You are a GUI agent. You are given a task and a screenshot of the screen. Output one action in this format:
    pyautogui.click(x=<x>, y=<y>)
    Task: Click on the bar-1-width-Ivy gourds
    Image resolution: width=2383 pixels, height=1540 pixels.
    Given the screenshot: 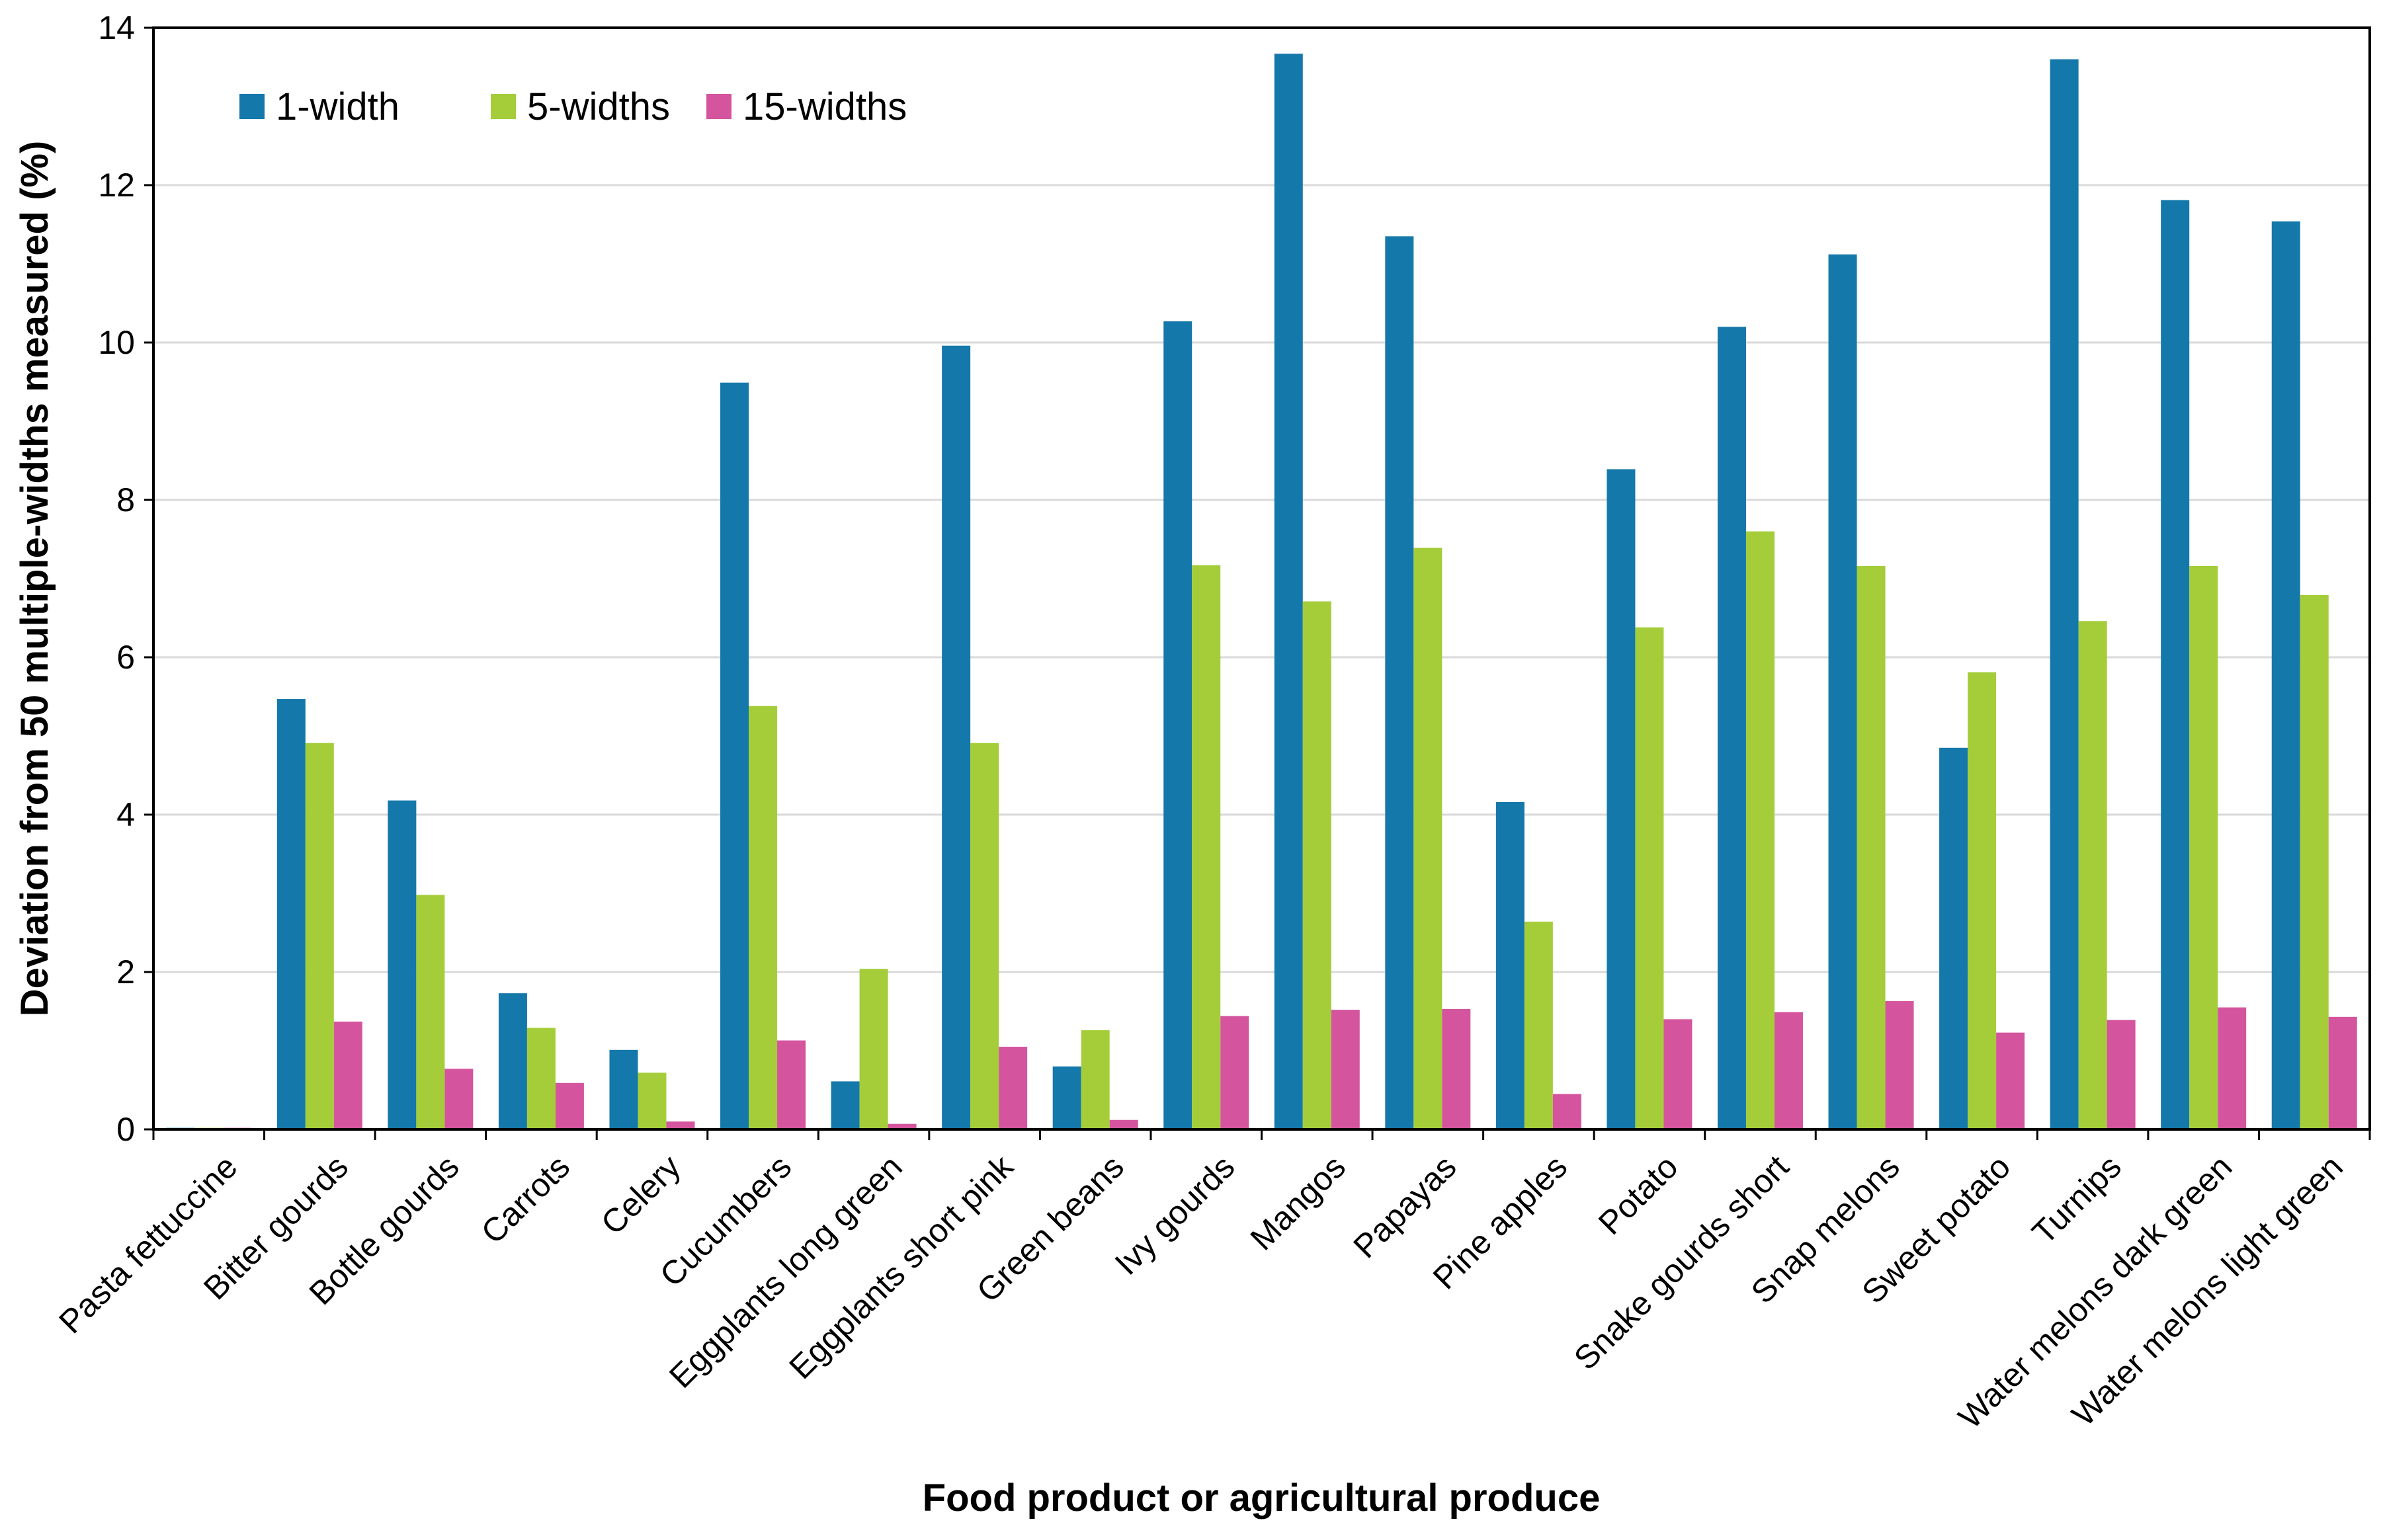 What is the action you would take?
    pyautogui.click(x=1177, y=725)
    